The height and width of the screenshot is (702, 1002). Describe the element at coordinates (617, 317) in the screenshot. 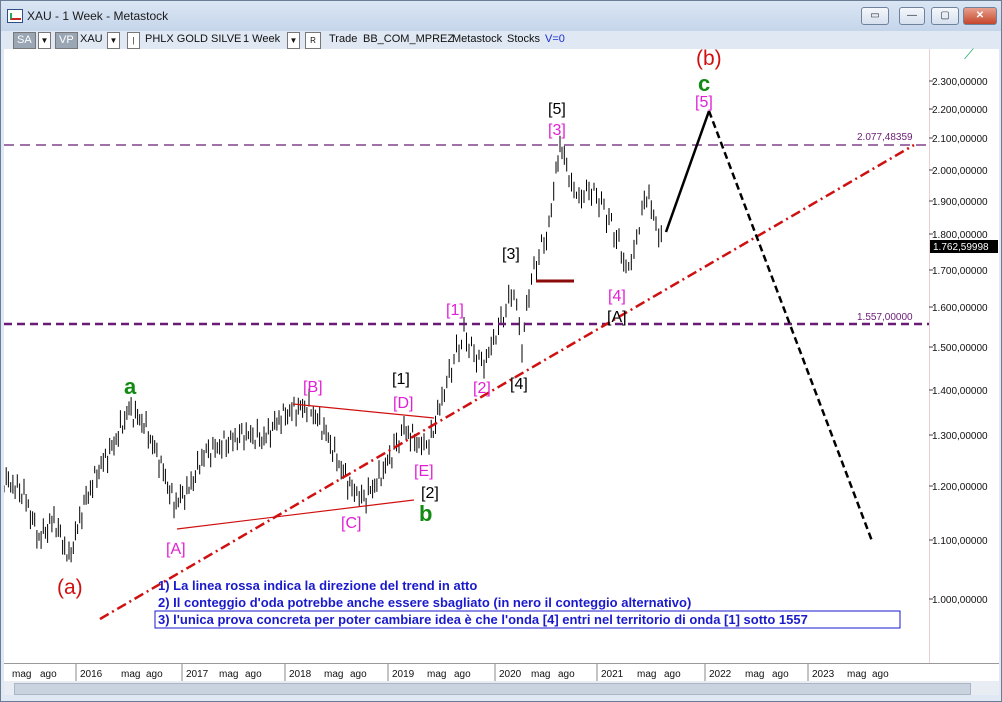

I see `wave-label-A-black: [A]` at that location.